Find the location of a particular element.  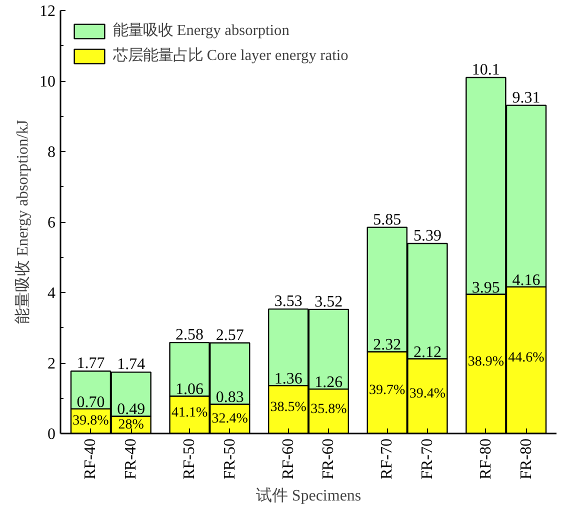

y-axis-title: 能量吸收 Energy absorption/kJ is located at coordinates (23, 222).